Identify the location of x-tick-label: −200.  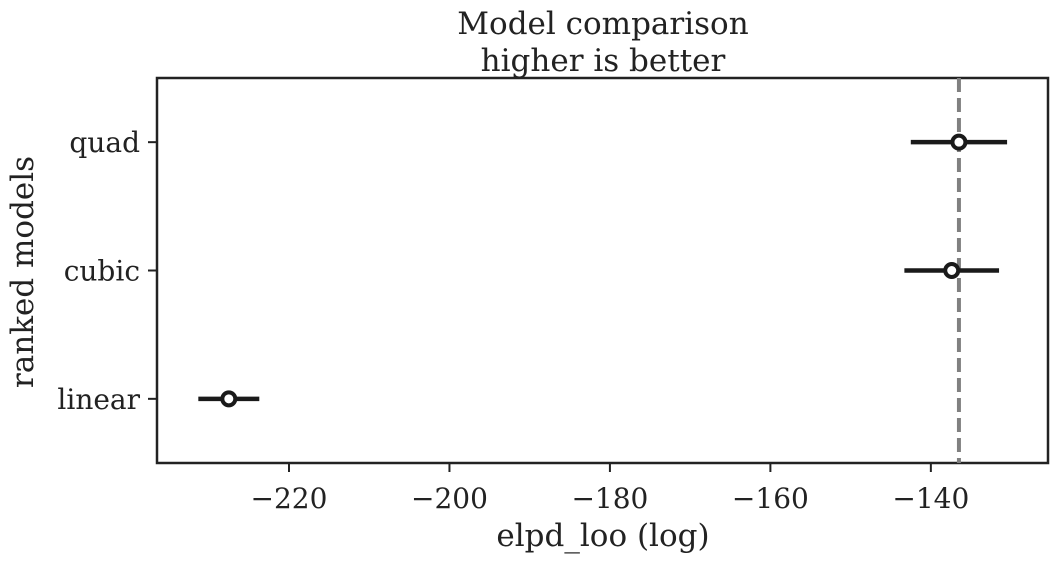
(449, 498).